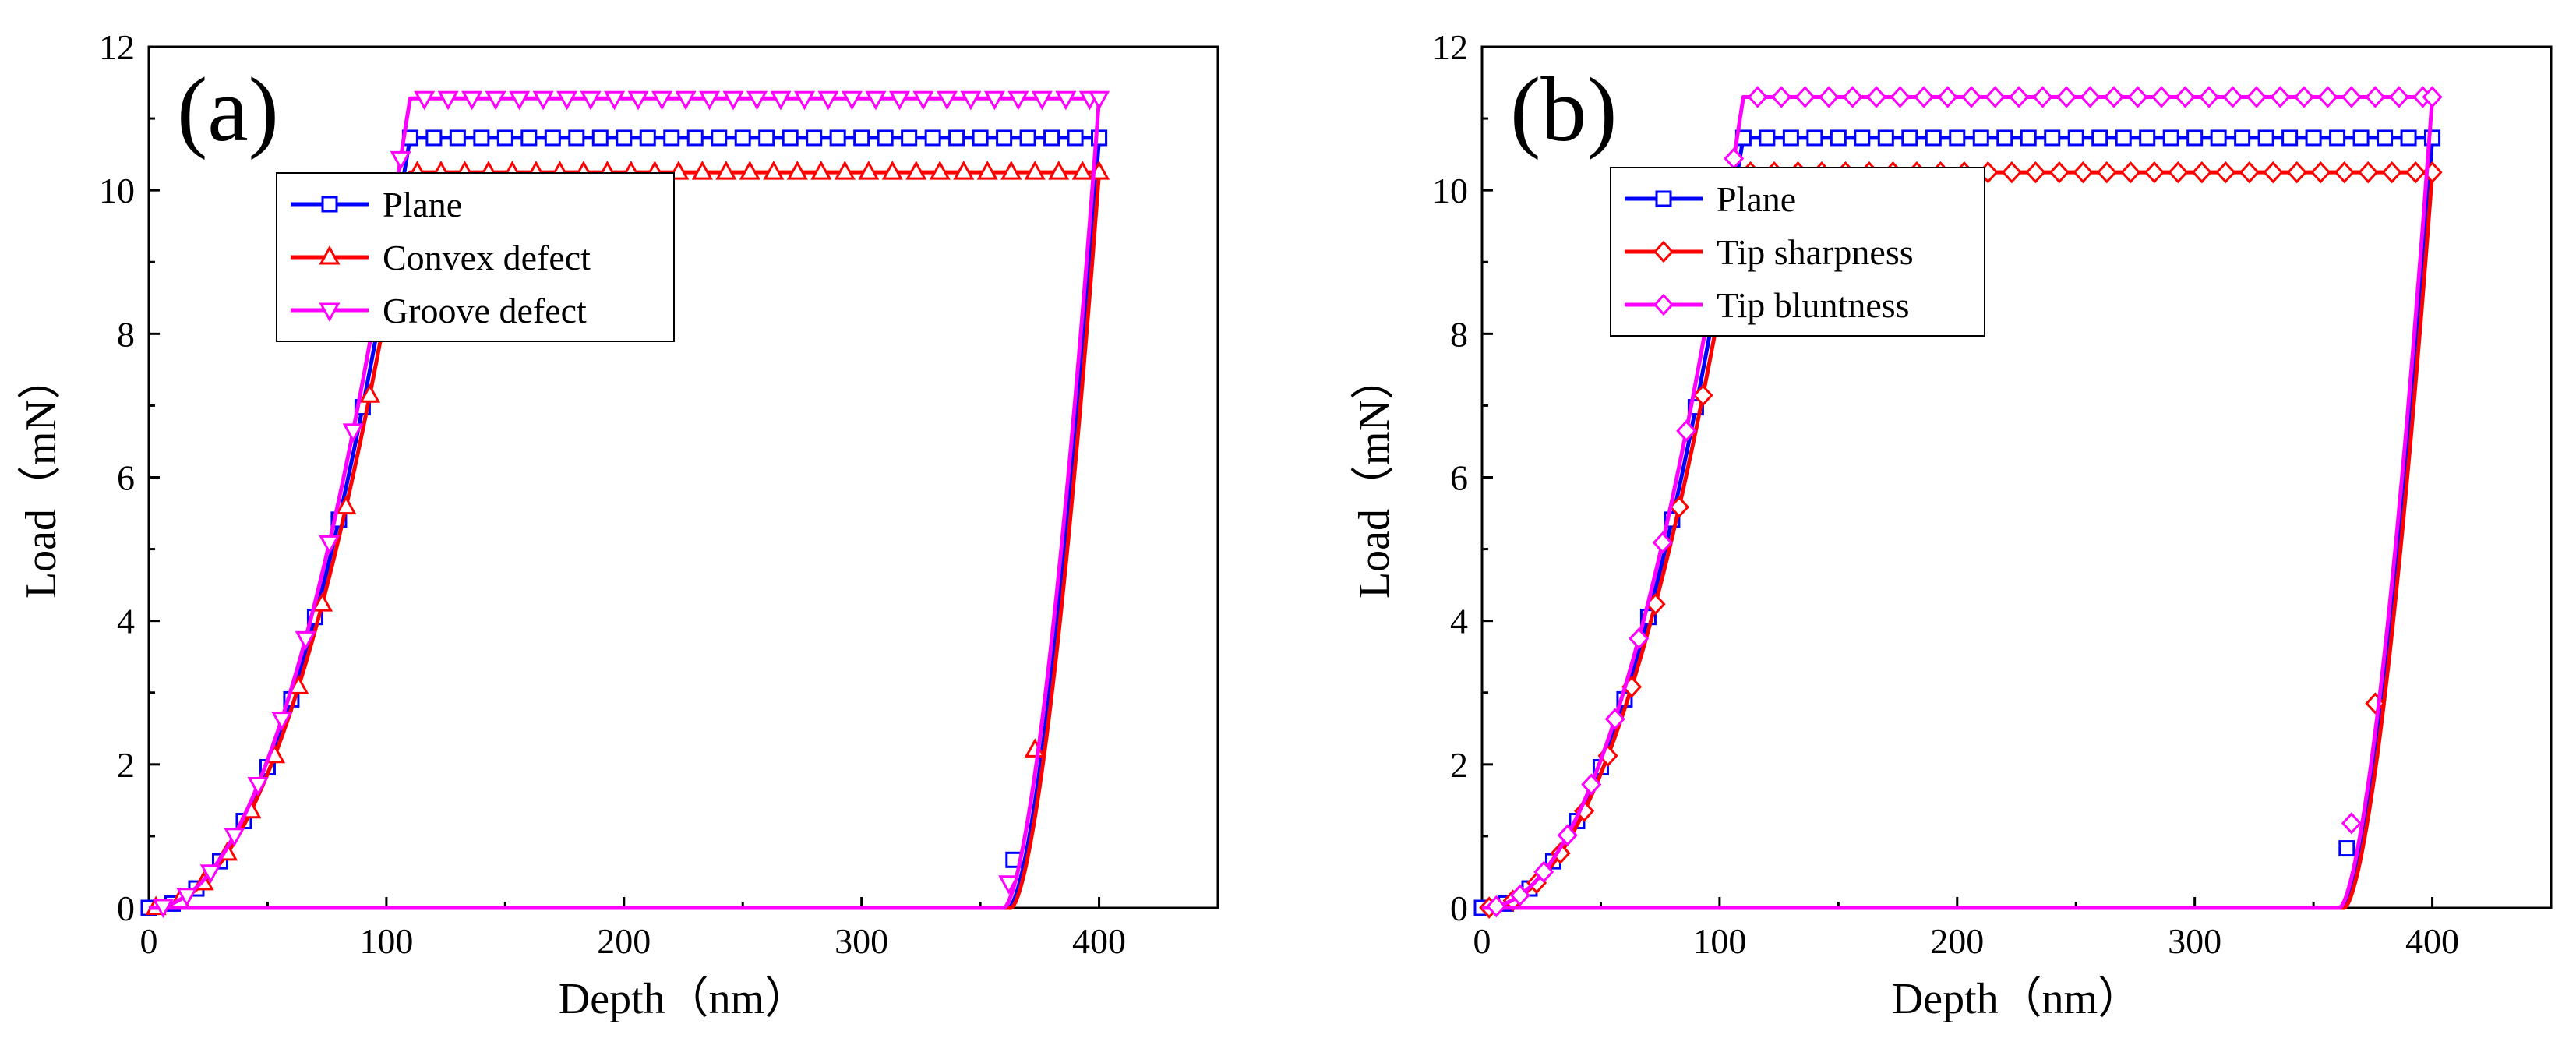 The width and height of the screenshot is (2576, 1063). Describe the element at coordinates (1797, 252) in the screenshot. I see `legend: Plane Tip sharpness Tip bluntness` at that location.